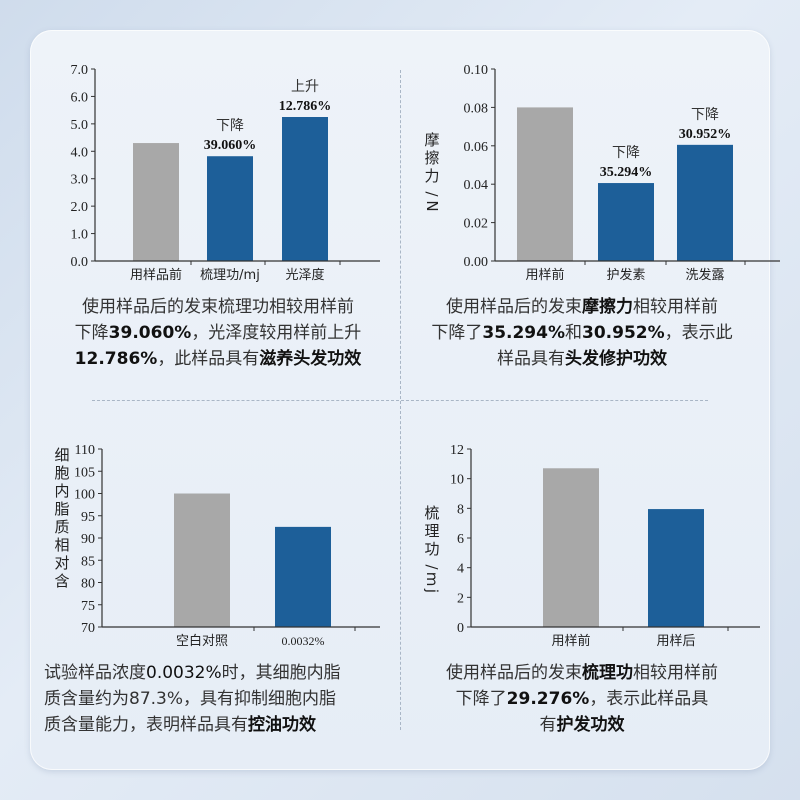  Describe the element at coordinates (431, 531) in the screenshot. I see `y-axis-label-char: 理` at that location.